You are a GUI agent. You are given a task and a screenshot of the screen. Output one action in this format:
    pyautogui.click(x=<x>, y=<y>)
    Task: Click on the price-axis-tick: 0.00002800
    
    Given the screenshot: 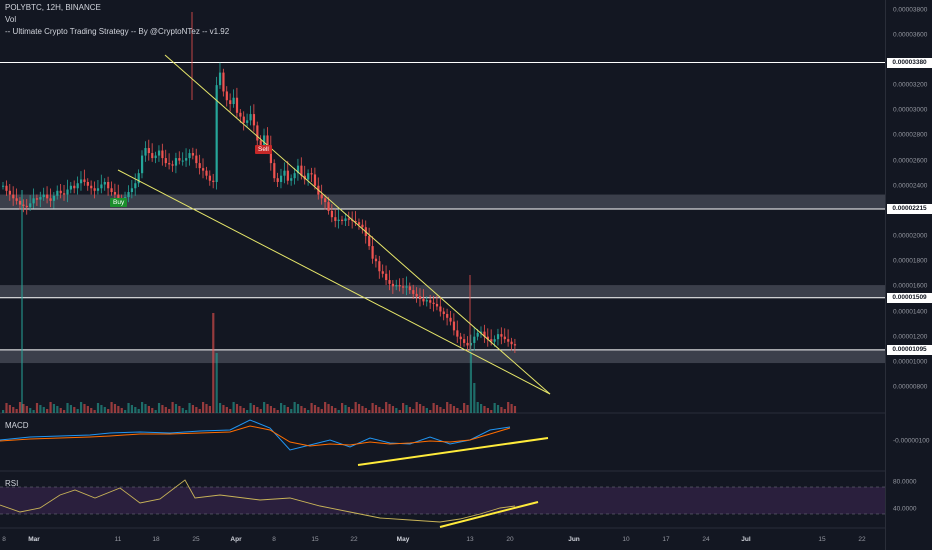 What is the action you would take?
    pyautogui.click(x=910, y=135)
    